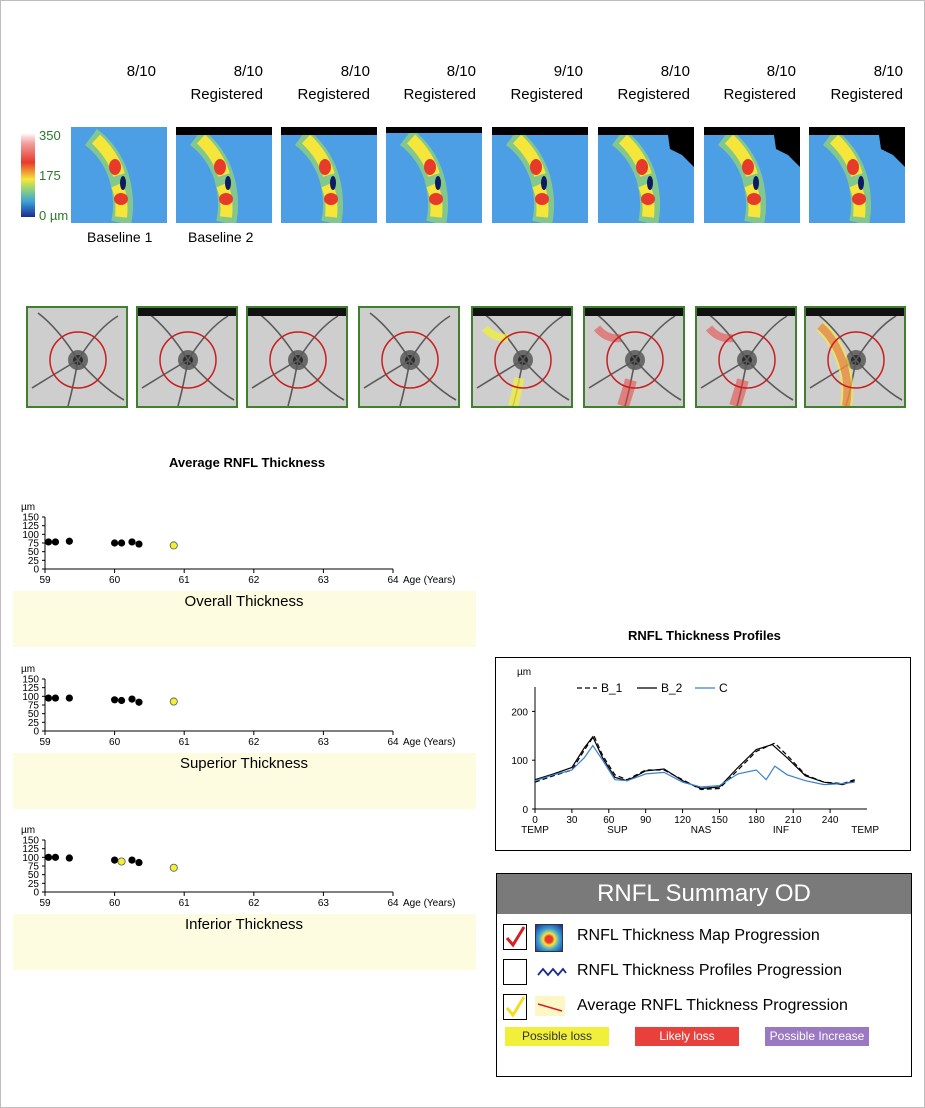  What do you see at coordinates (34, 706) in the screenshot?
I see `superior-ytick: 75` at bounding box center [34, 706].